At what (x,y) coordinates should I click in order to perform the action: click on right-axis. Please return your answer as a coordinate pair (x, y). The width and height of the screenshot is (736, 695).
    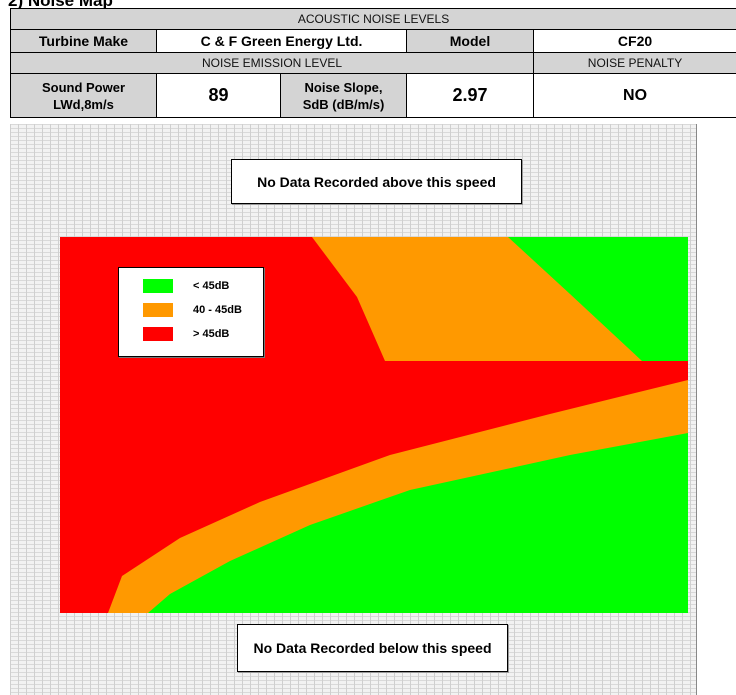
    Looking at the image, I should click on (716, 409).